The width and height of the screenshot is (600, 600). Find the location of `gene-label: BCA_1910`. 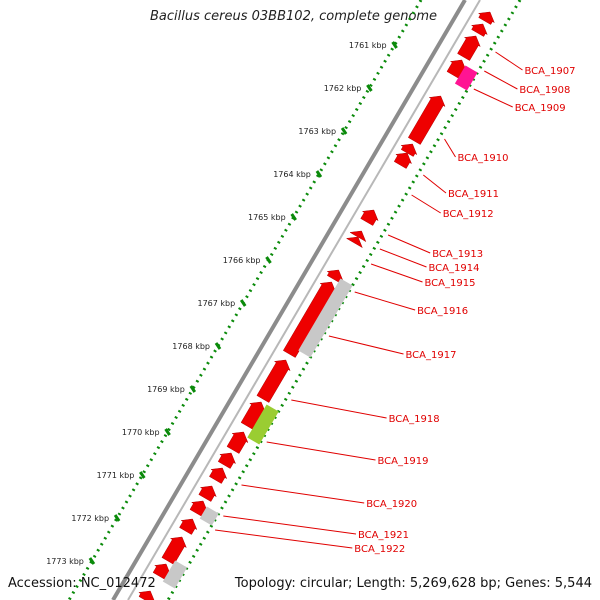

gene-label: BCA_1910 is located at coordinates (483, 158).